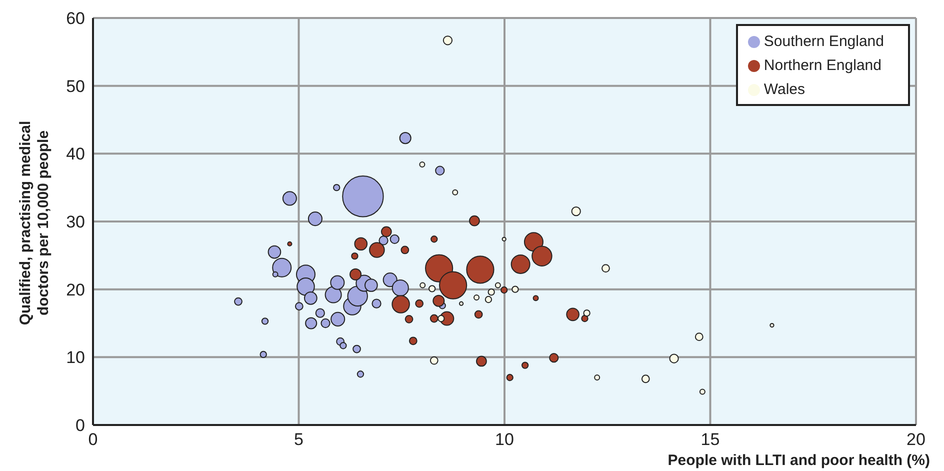 The width and height of the screenshot is (944, 471). I want to click on x-tick-label: 15, so click(710, 440).